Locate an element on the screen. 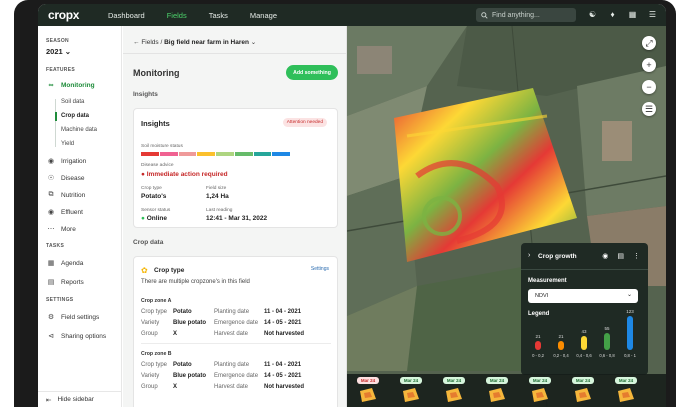 This screenshot has width=690, height=407. top-icons: ☯ ♦ ▦ ☰ is located at coordinates (622, 15).